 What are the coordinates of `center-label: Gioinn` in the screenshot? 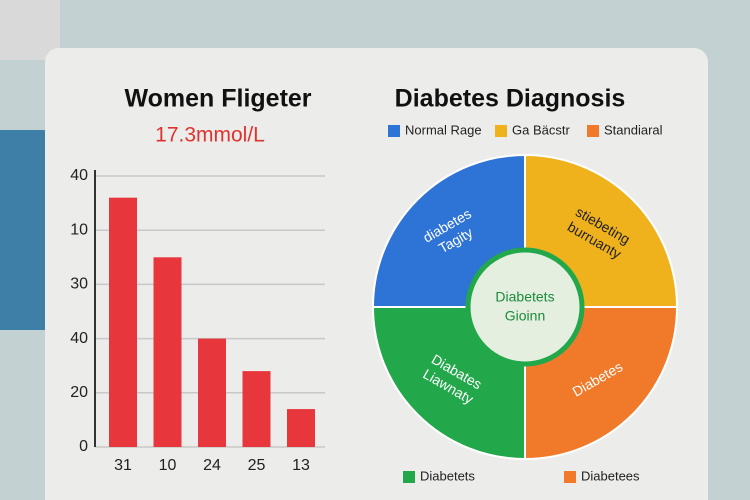 It's located at (525, 316).